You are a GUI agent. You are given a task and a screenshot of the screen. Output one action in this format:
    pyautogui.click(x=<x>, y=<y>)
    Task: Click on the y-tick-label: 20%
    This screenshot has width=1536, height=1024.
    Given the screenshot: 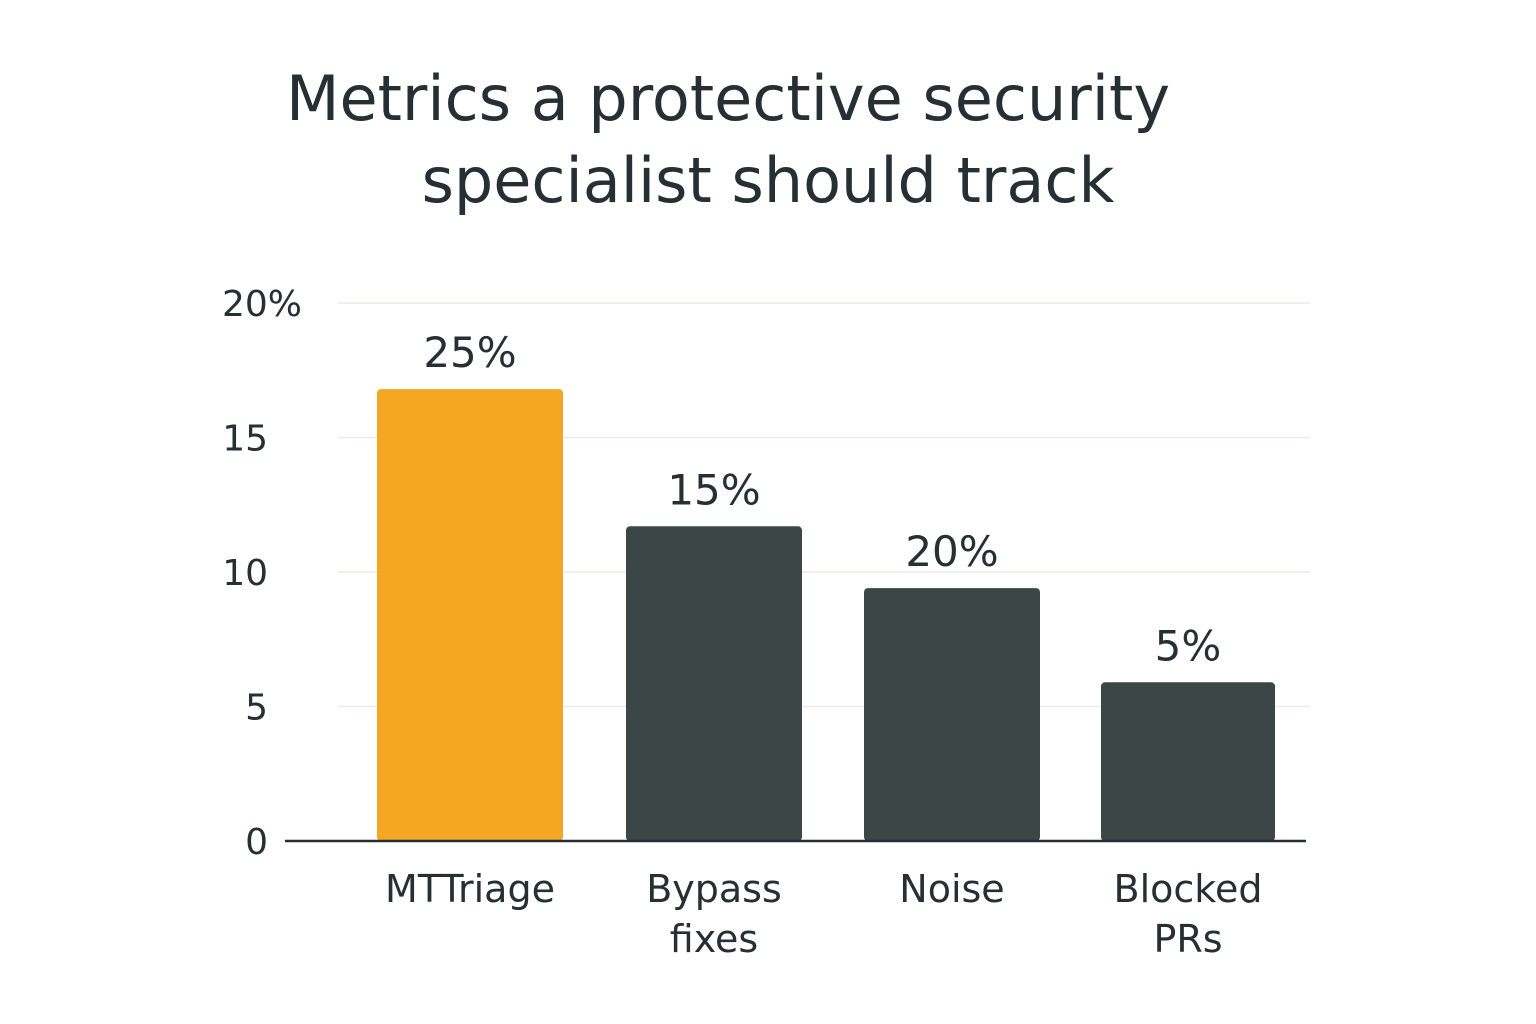 What is the action you would take?
    pyautogui.click(x=262, y=304)
    